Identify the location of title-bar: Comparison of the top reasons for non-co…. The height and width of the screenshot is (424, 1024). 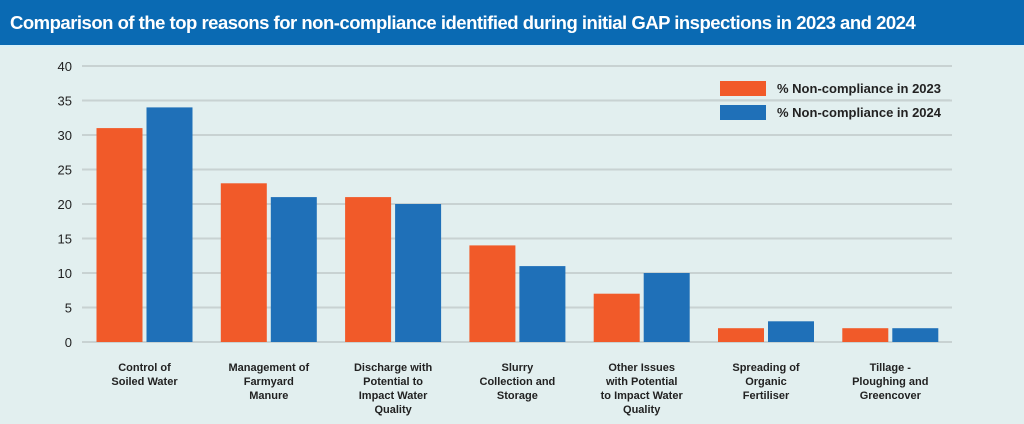
(512, 23).